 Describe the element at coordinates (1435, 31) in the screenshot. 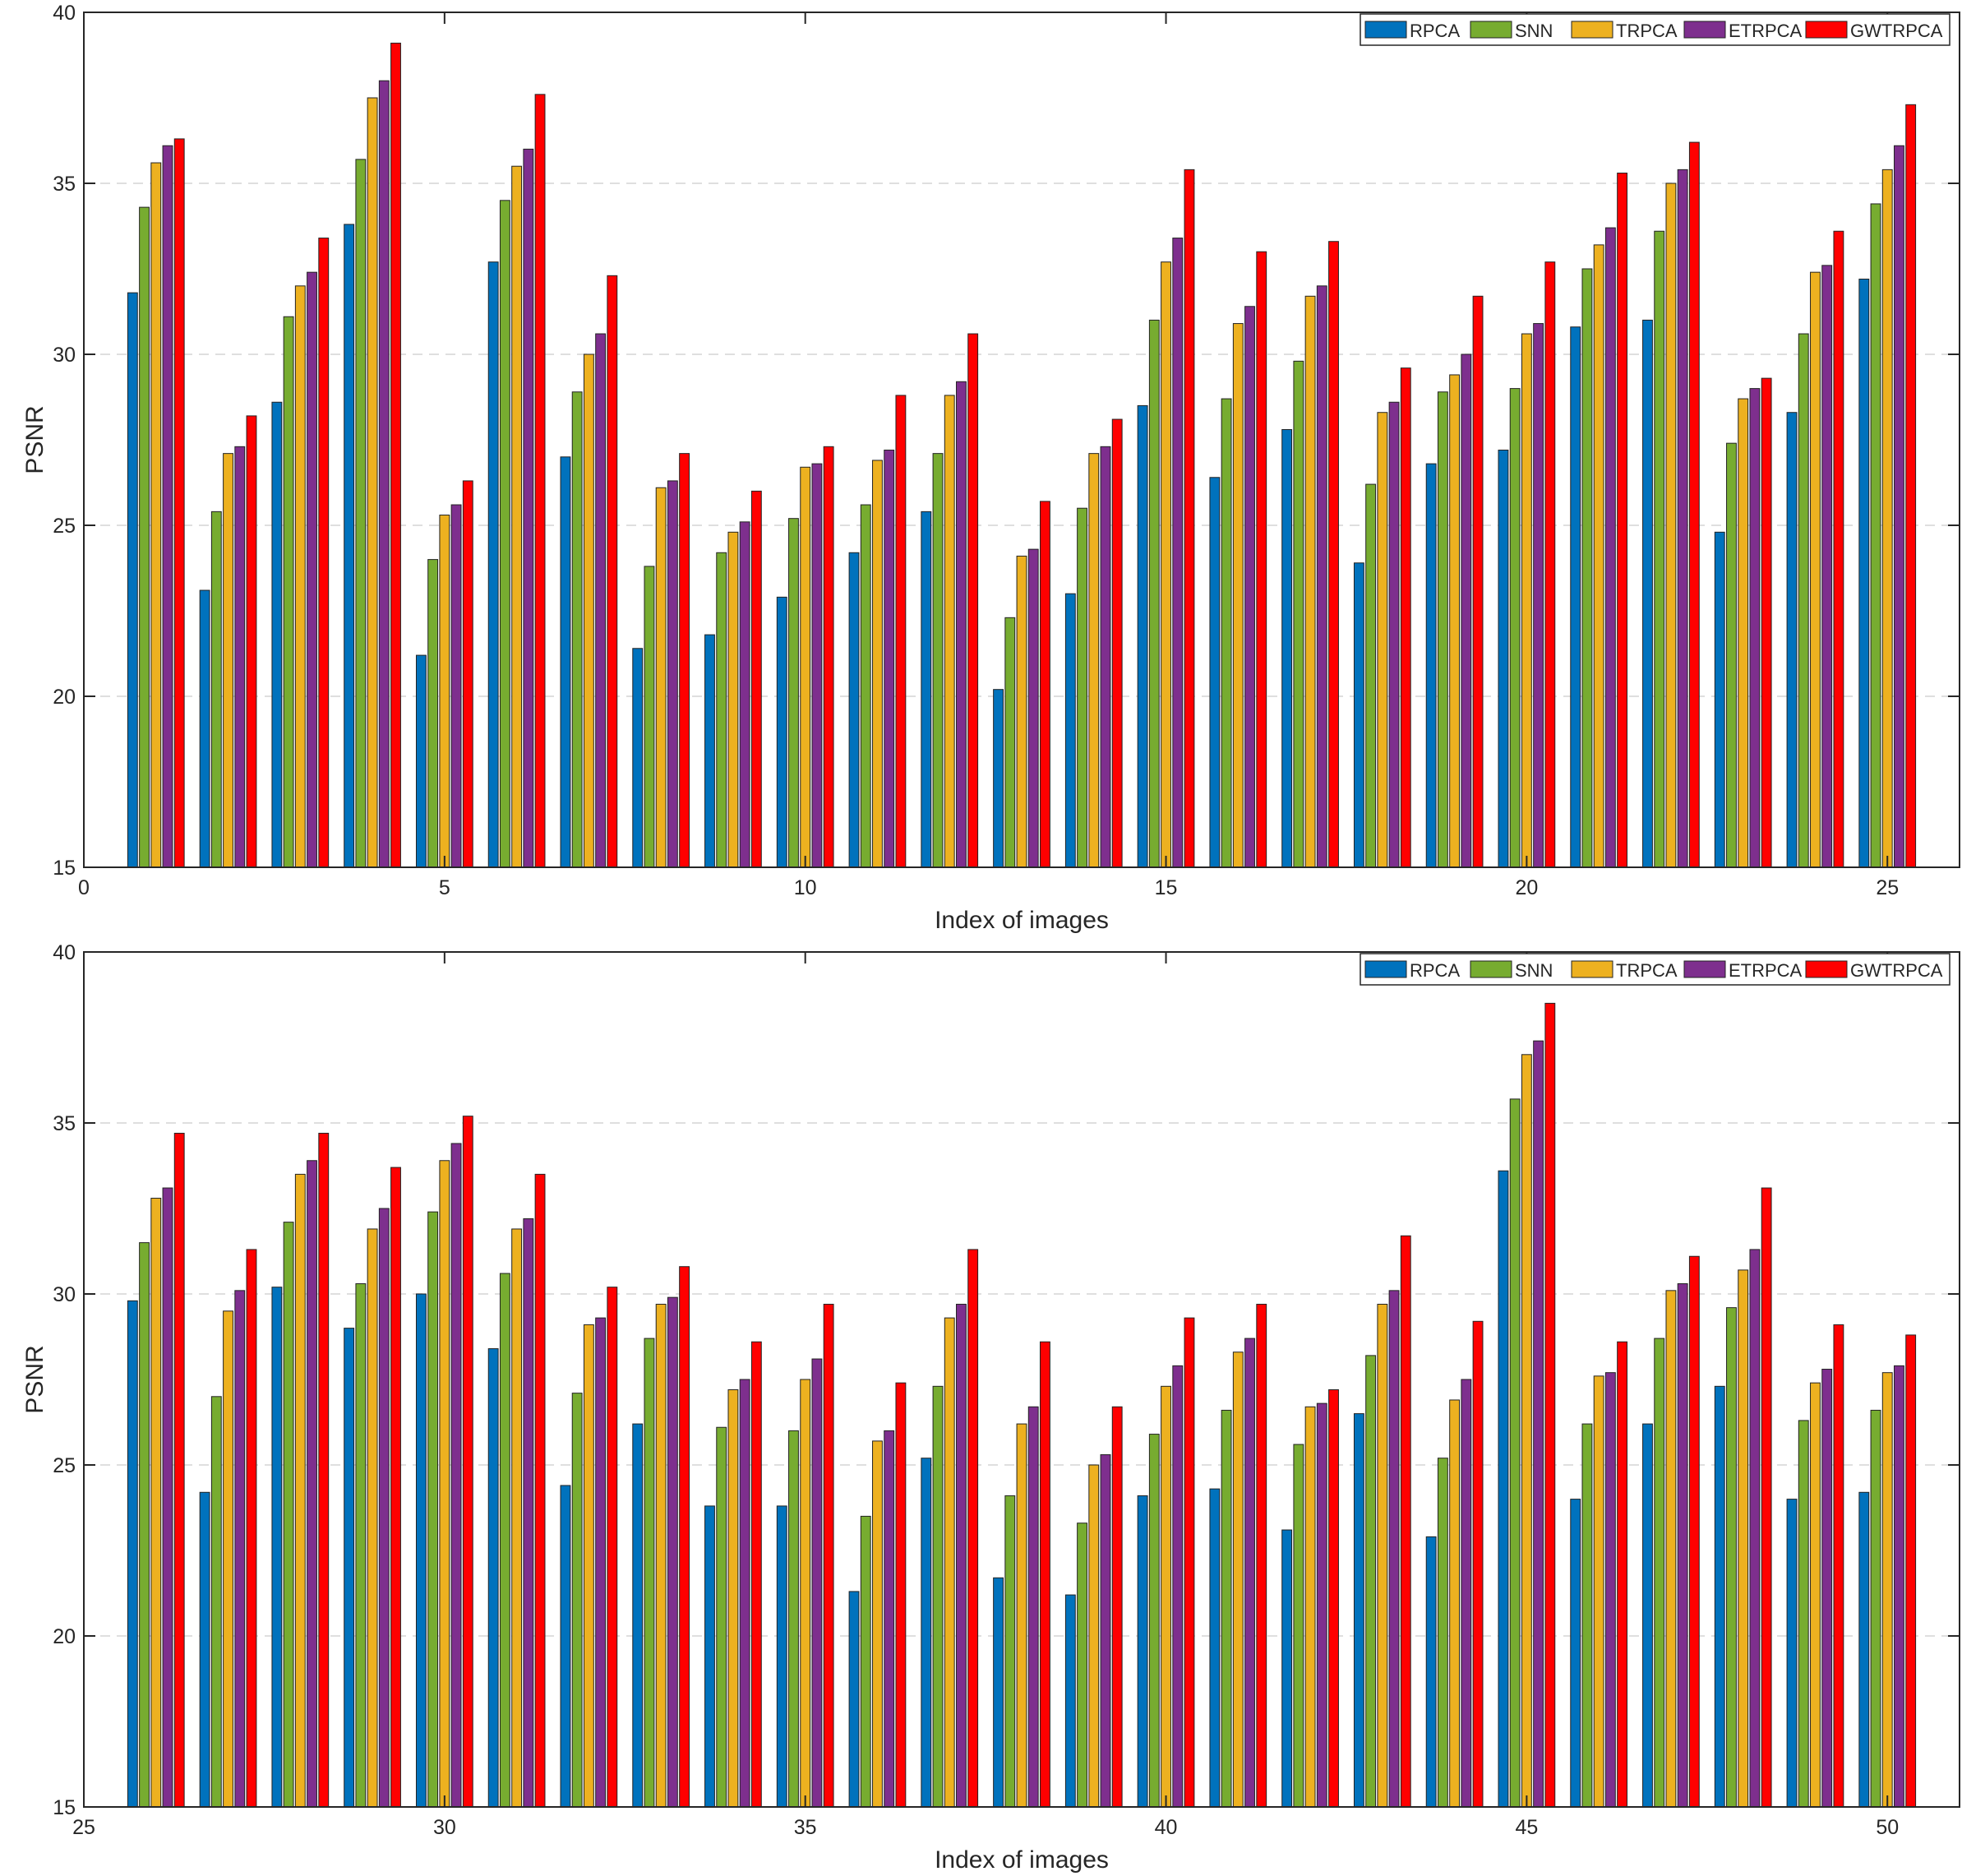

I see `legend-label: RPCA` at that location.